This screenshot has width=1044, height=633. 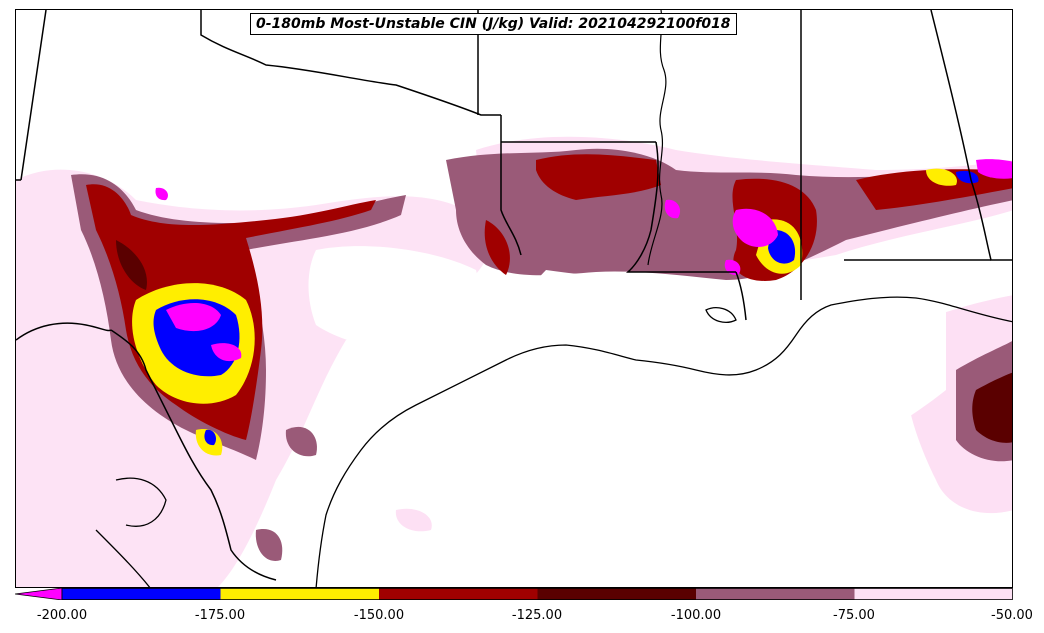 What do you see at coordinates (537, 615) in the screenshot?
I see `colorbar-tick-label: -125.00` at bounding box center [537, 615].